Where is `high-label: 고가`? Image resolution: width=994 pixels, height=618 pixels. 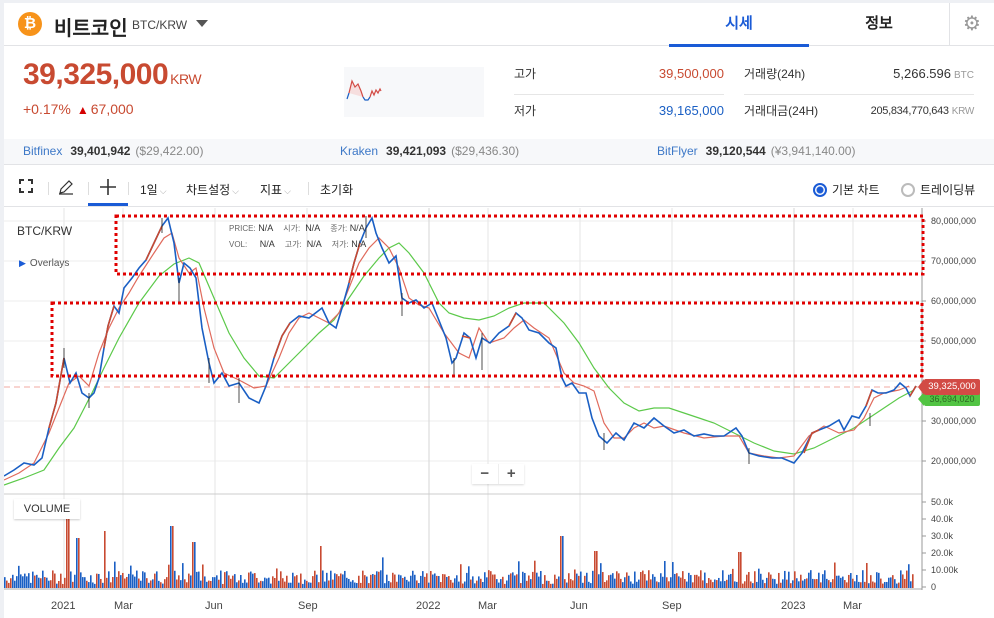
high-label: 고가 is located at coordinates (525, 74).